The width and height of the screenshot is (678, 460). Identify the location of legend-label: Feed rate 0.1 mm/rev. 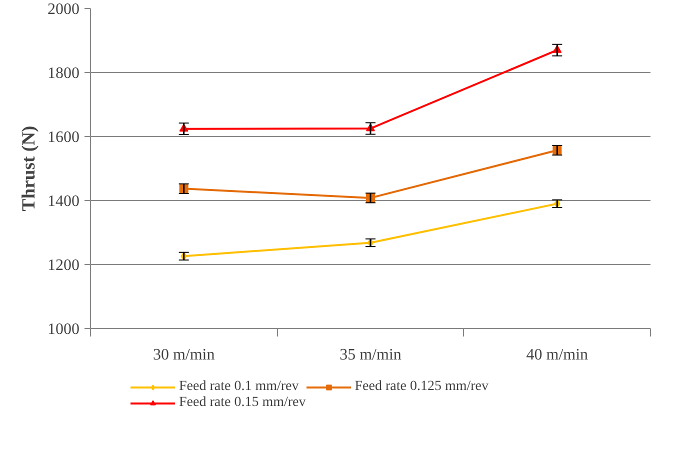
(239, 387).